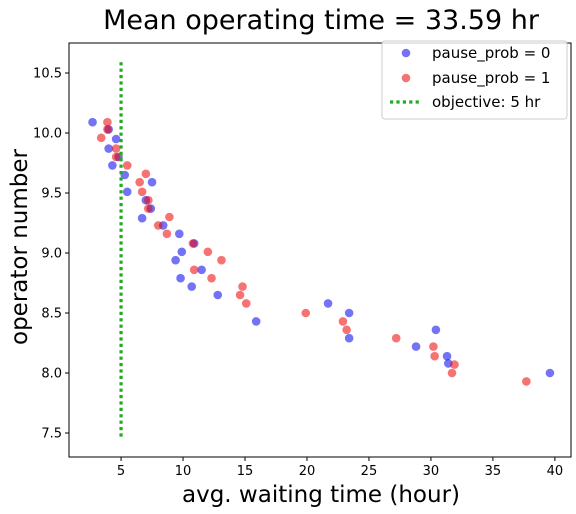  I want to click on y-tick-label: 10.0, so click(47, 134).